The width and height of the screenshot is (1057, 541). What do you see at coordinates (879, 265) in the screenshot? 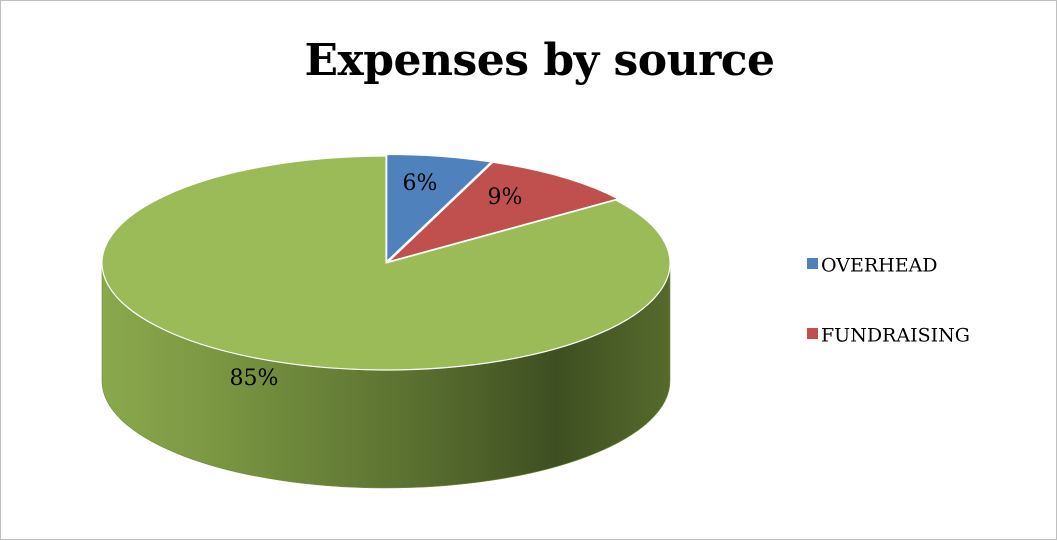
I see `legend-label-overhead: OVERHEAD` at bounding box center [879, 265].